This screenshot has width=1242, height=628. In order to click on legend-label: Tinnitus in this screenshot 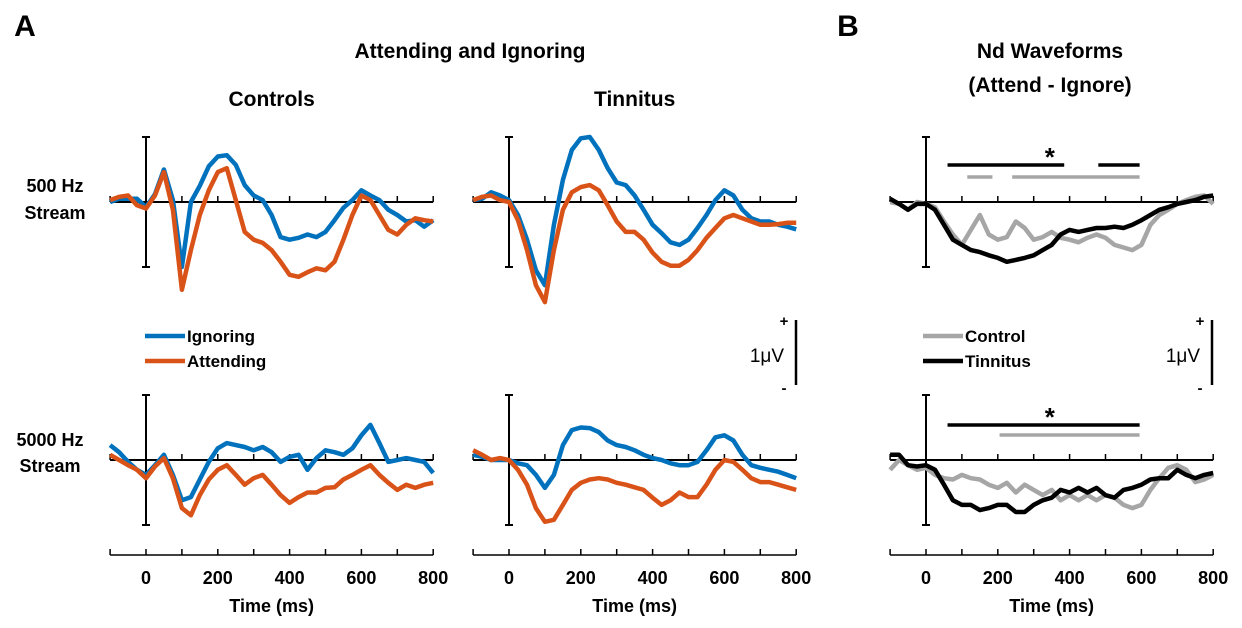, I will do `click(998, 361)`.